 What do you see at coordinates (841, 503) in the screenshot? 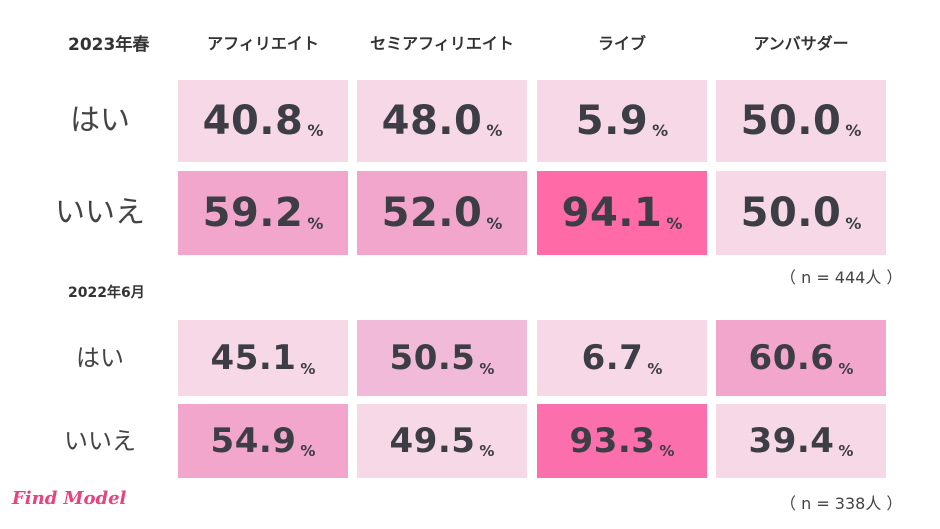
I see `sample-size-note-2022: （ n = 338人 ）` at bounding box center [841, 503].